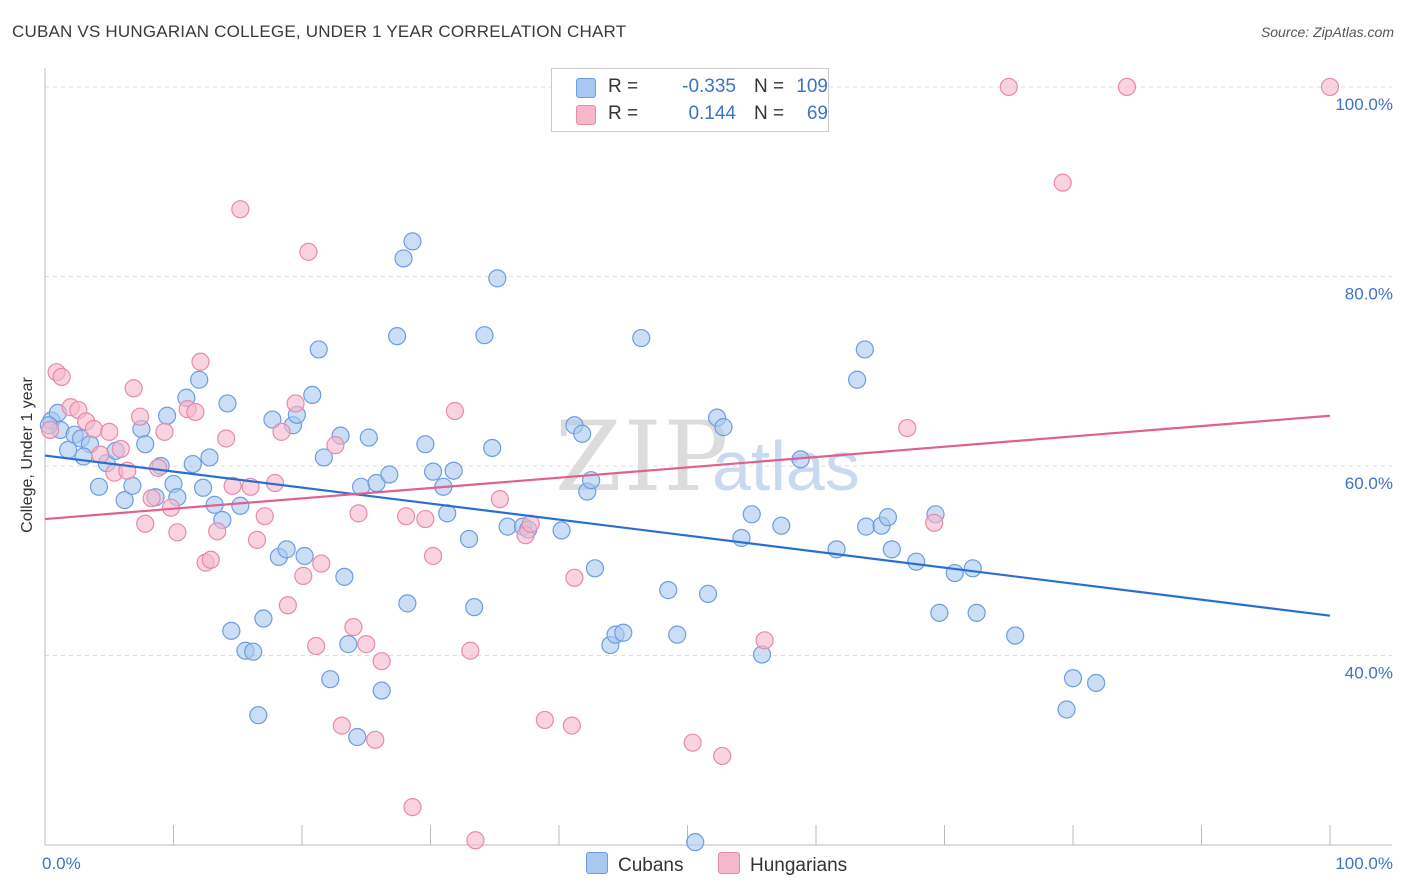 This screenshot has height=892, width=1406. I want to click on legend-n-value: 69, so click(817, 113).